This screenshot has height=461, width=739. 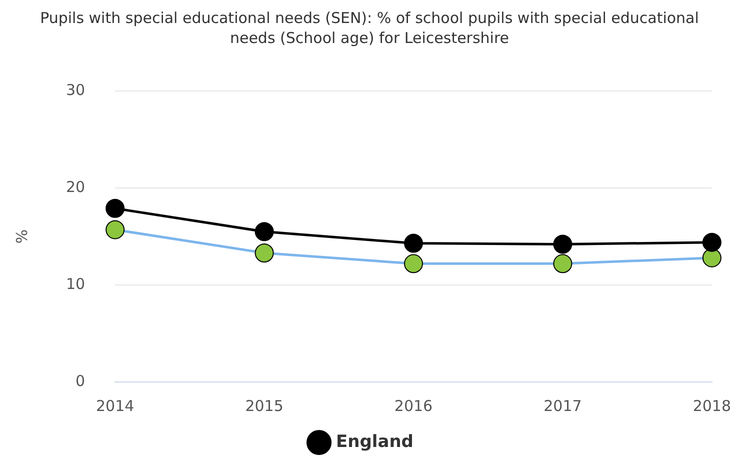 I want to click on x-tick-label: 2018, so click(x=712, y=405).